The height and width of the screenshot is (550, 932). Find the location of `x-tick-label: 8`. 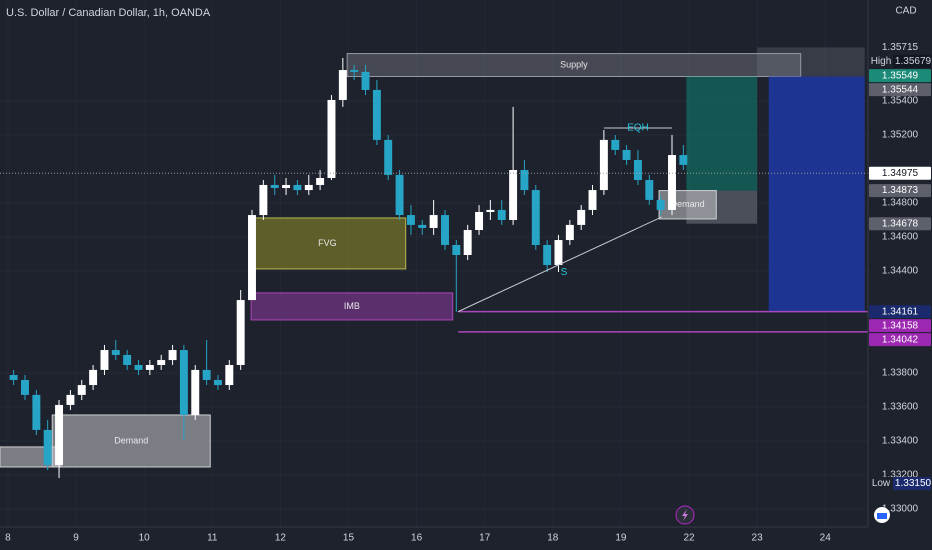

x-tick-label: 8 is located at coordinates (8, 538).